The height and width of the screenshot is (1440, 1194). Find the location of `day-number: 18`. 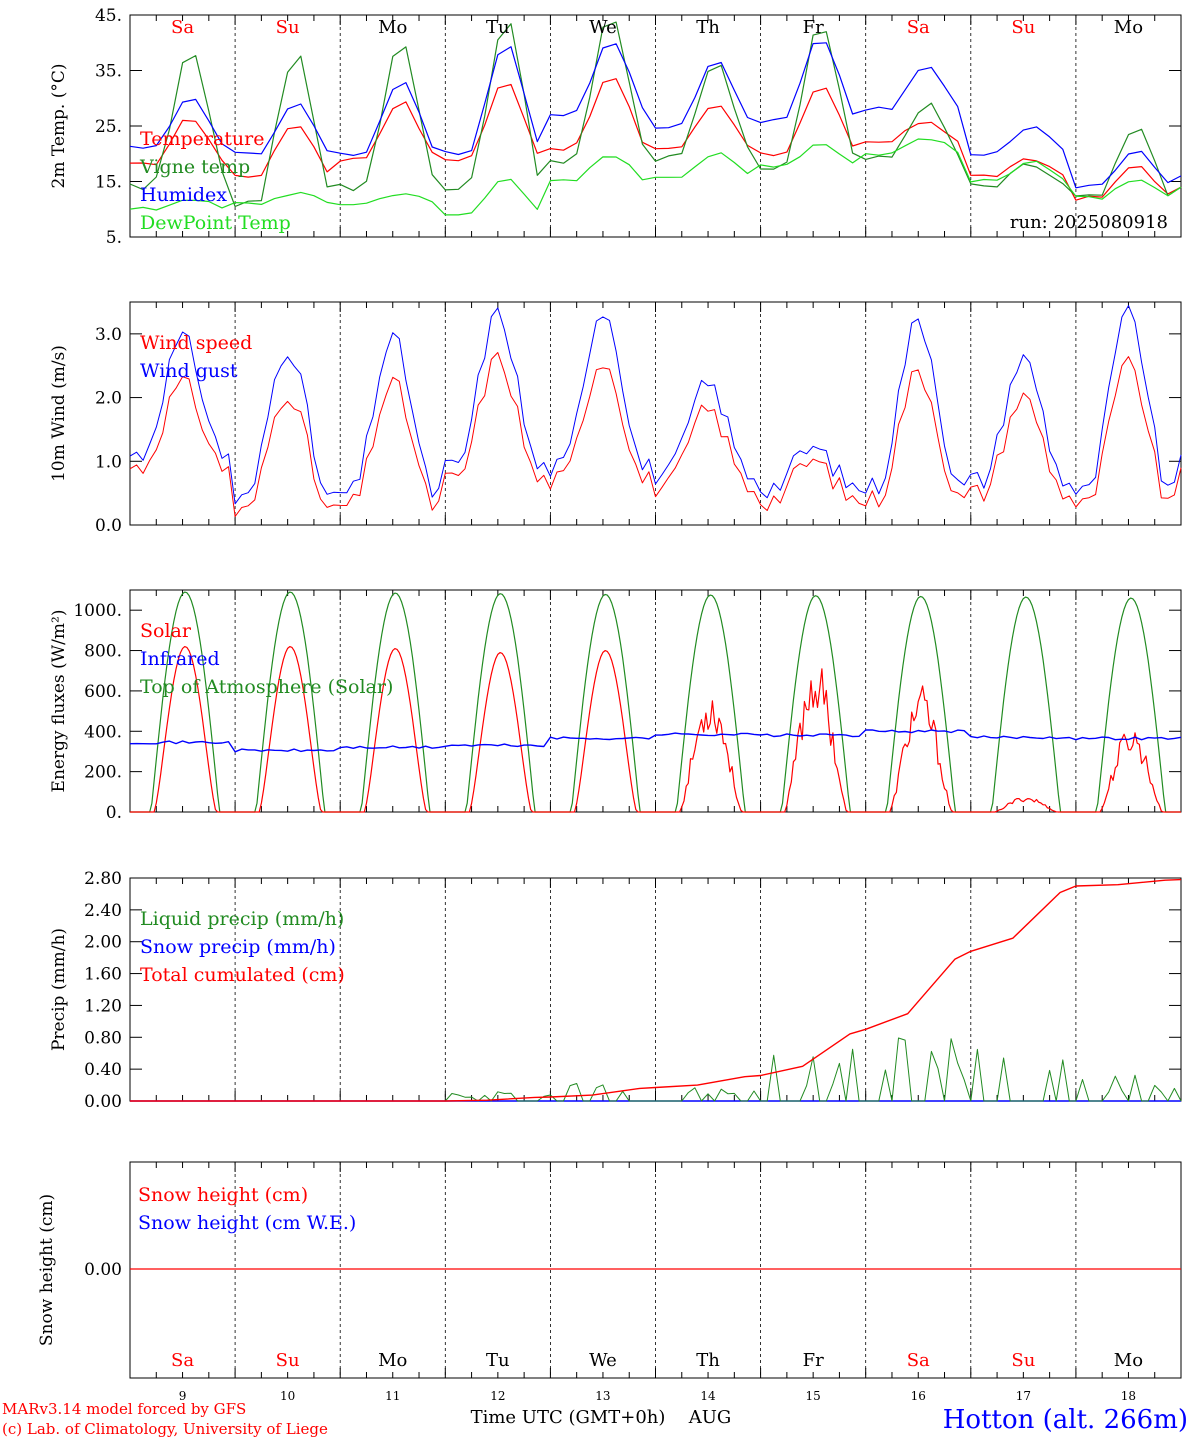

day-number: 18 is located at coordinates (1128, 1396).